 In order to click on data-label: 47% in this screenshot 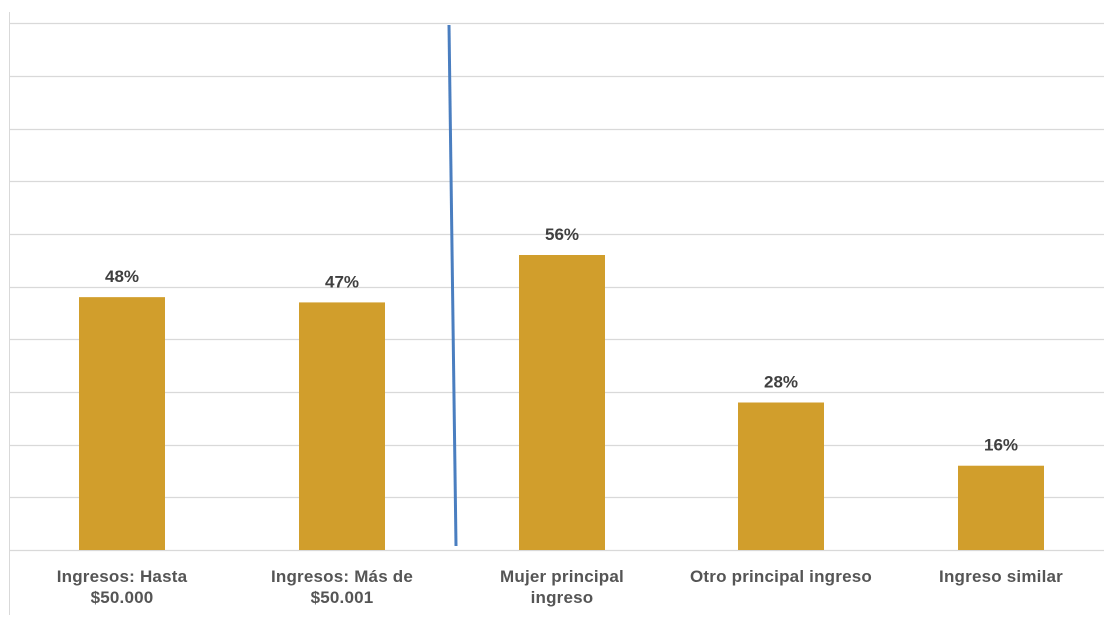, I will do `click(342, 281)`.